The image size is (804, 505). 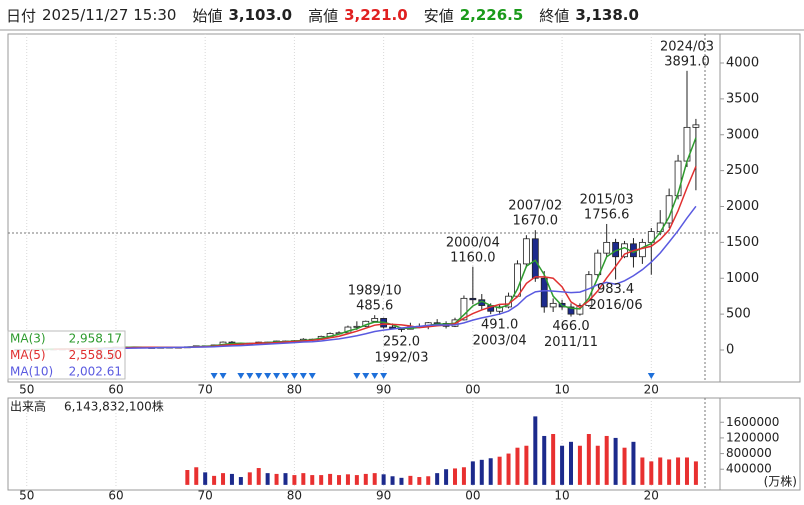 What do you see at coordinates (28, 355) in the screenshot?
I see `legend-label: MA(5)` at bounding box center [28, 355].